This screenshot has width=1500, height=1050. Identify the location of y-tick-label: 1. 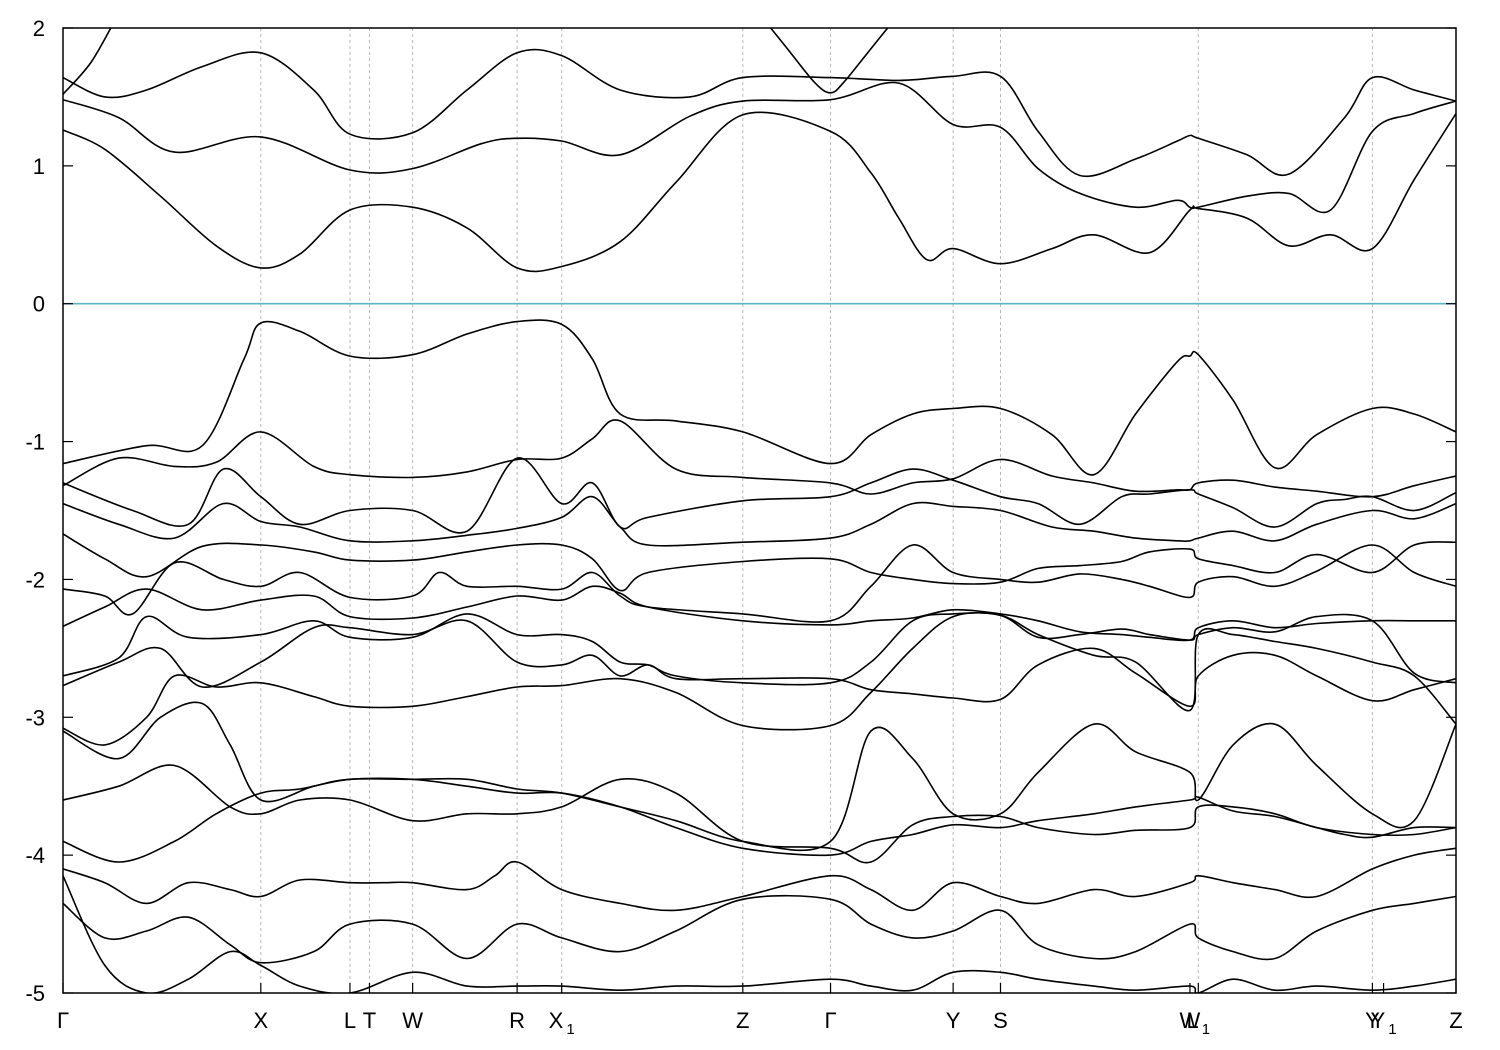
(39, 166).